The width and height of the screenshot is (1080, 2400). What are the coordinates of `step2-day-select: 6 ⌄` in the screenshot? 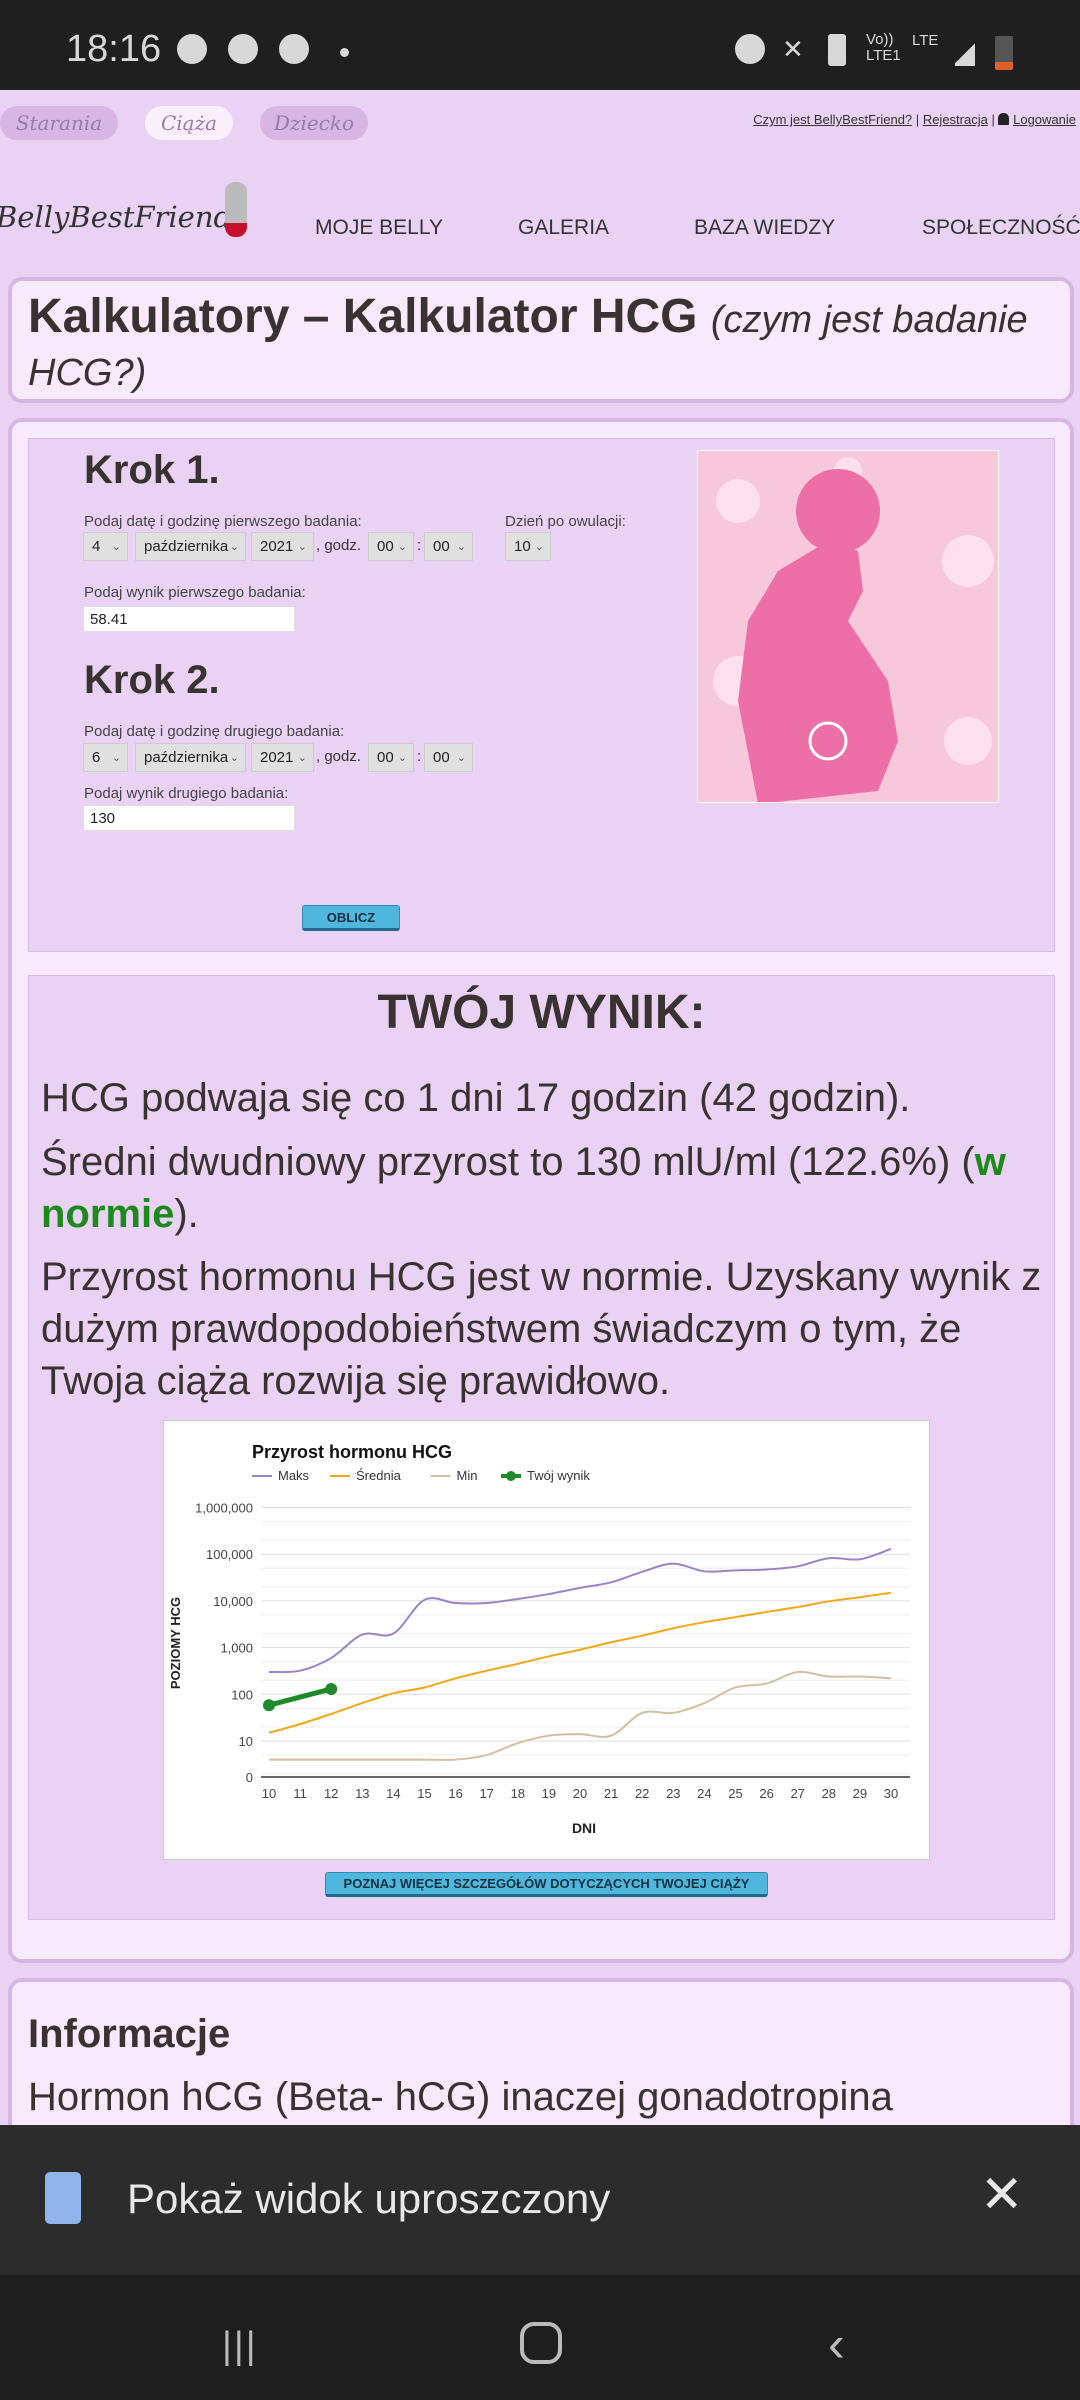 It's located at (105, 757).